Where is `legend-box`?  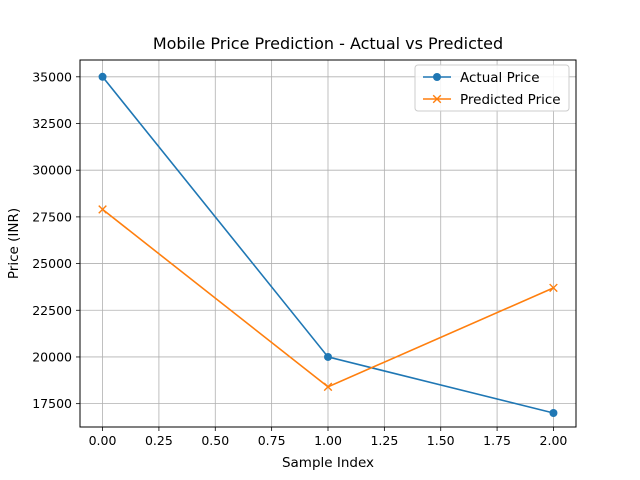
legend-box is located at coordinates (492, 88).